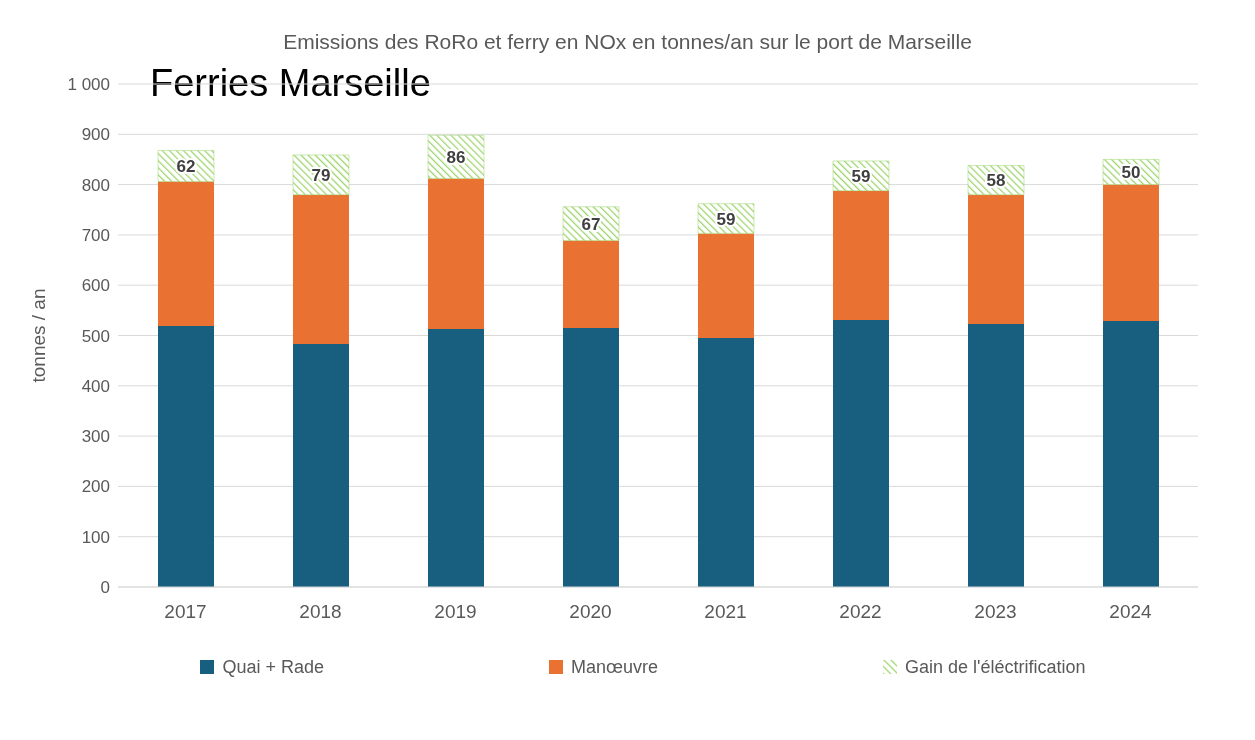  What do you see at coordinates (995, 612) in the screenshot?
I see `x-tick-label: 2023` at bounding box center [995, 612].